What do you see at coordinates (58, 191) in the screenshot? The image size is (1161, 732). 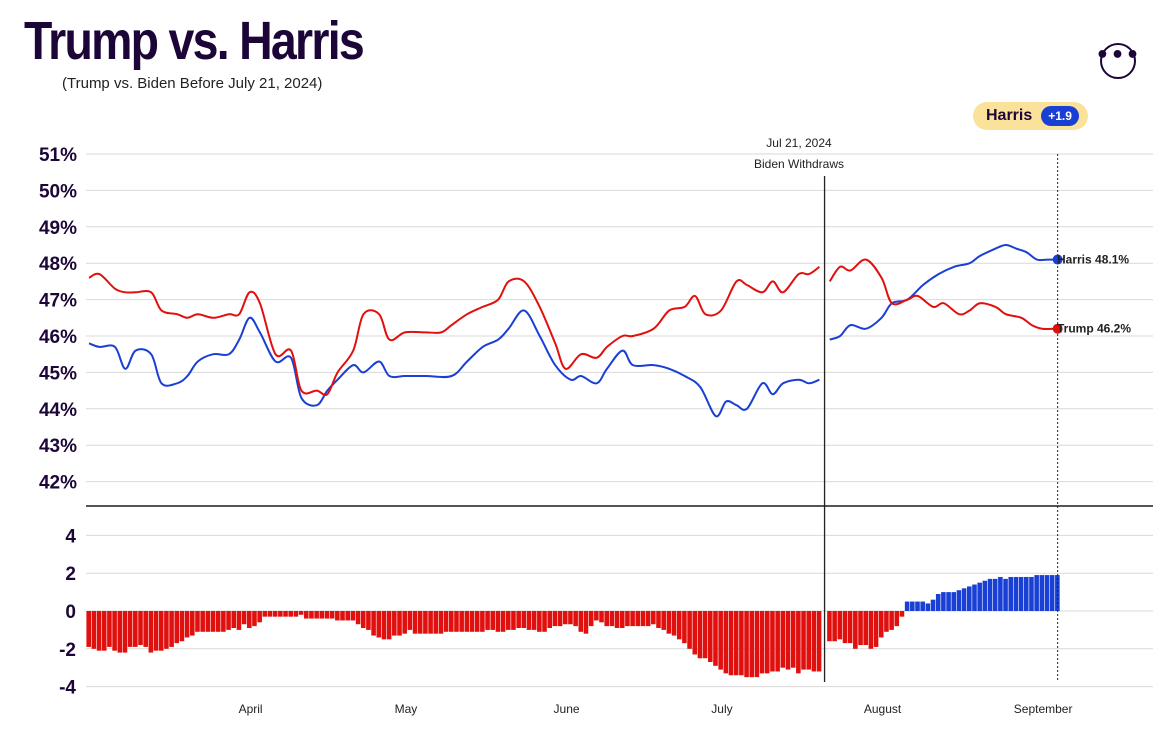 I see `y-tick-label: 50%` at bounding box center [58, 191].